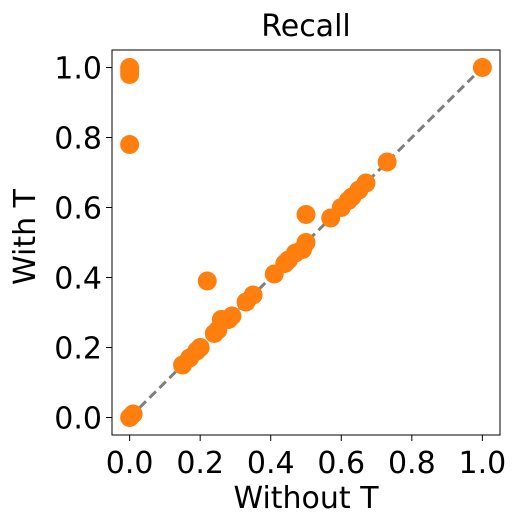  I want to click on chart-title: Recall, so click(306, 26).